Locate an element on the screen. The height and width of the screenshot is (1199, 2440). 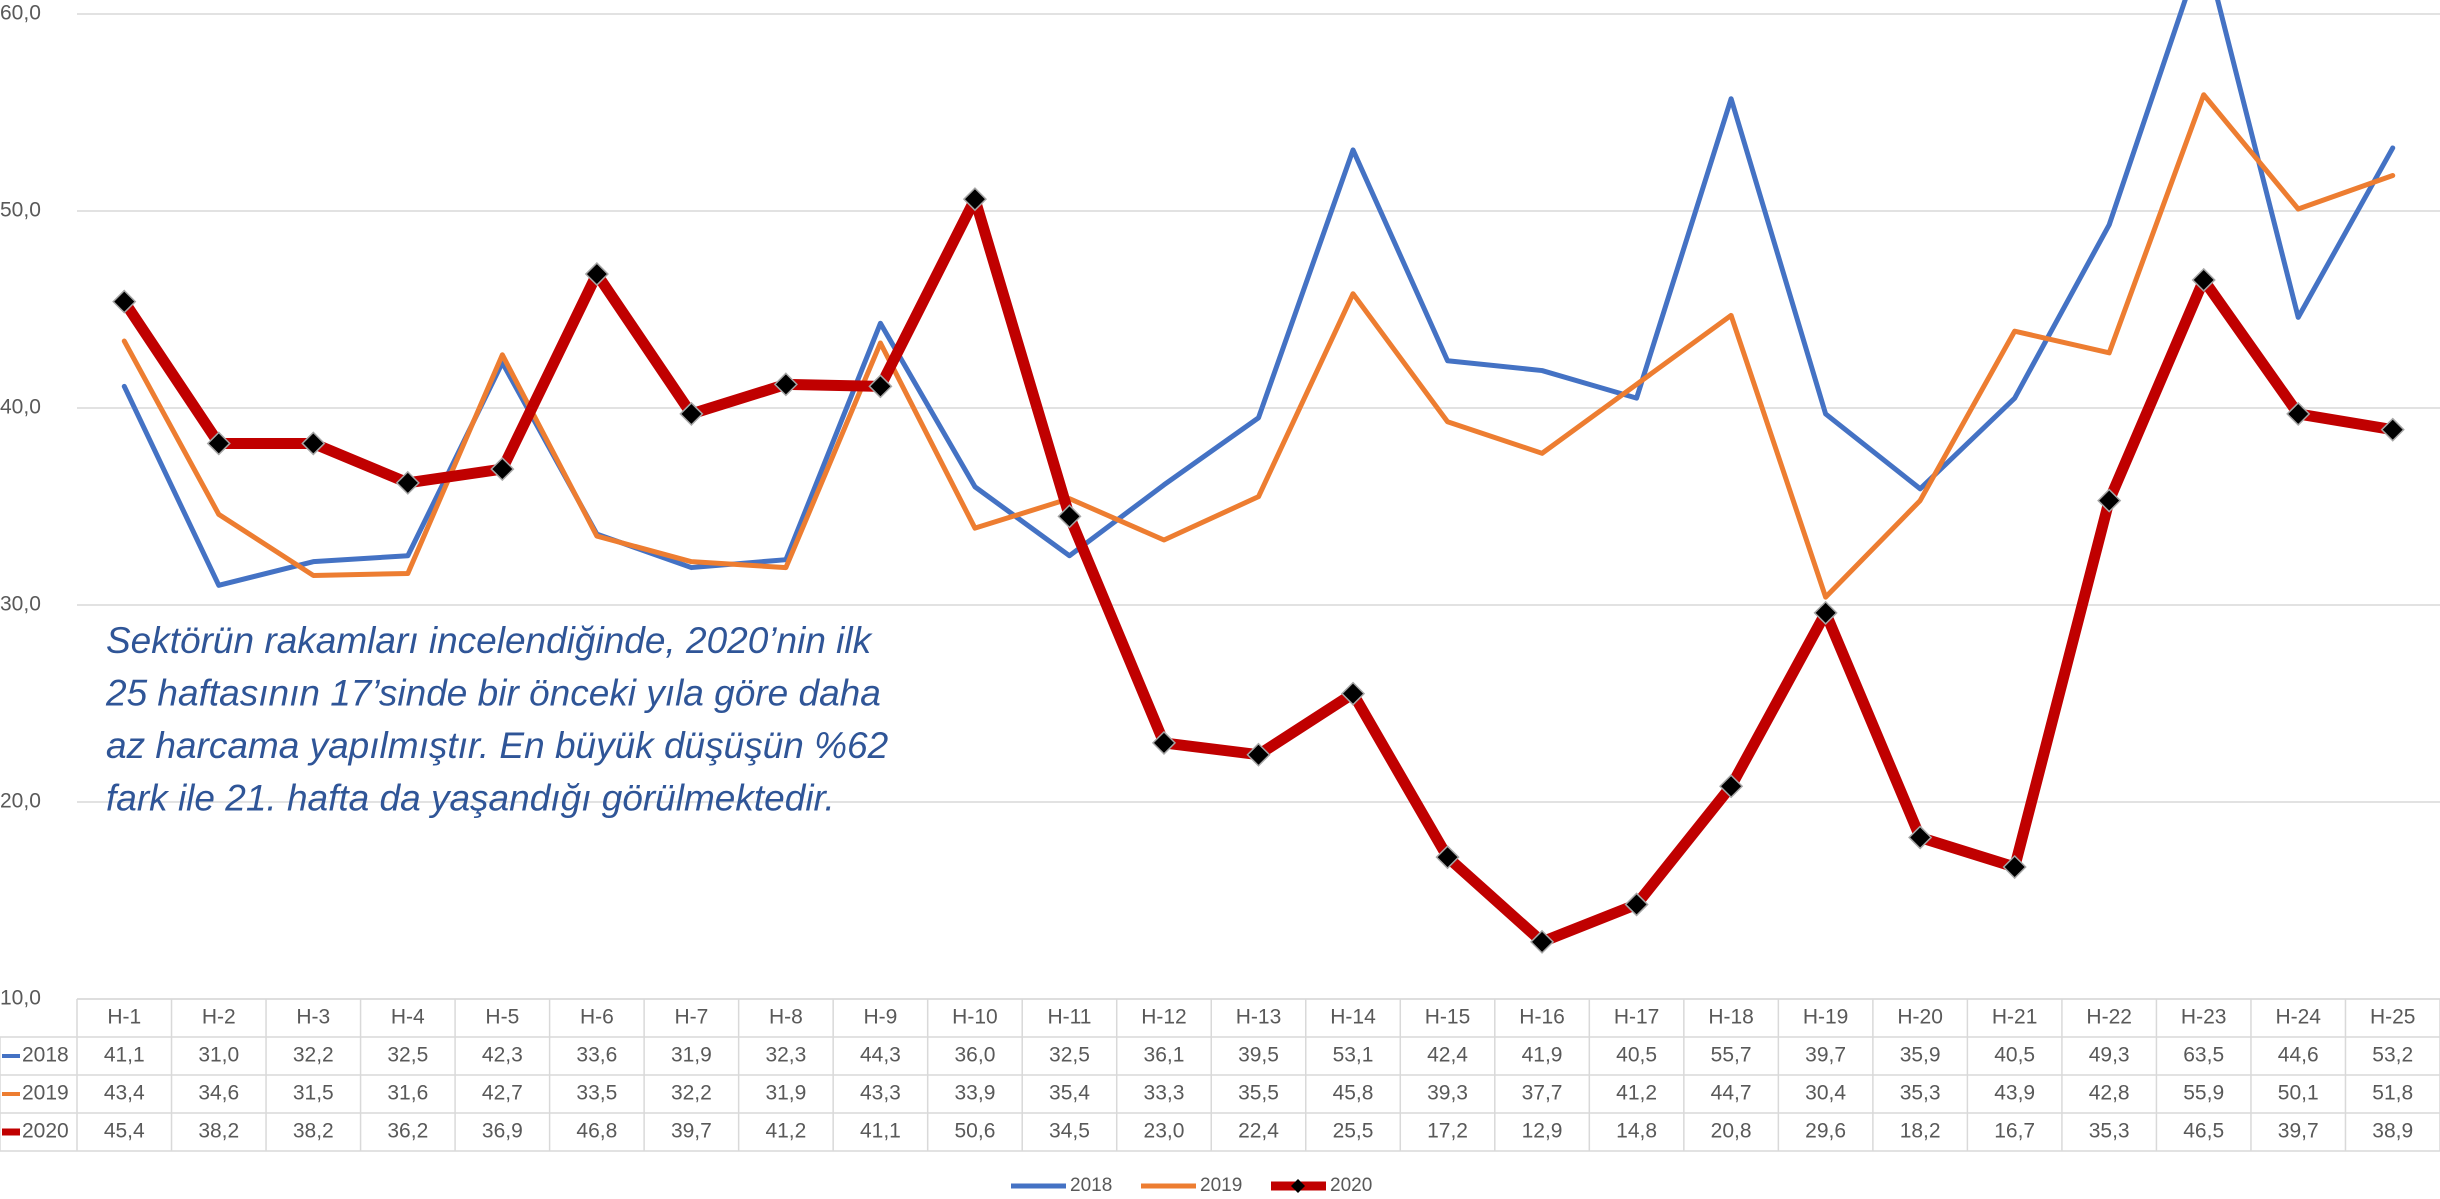
table-cell: 41,9 is located at coordinates (1542, 1055).